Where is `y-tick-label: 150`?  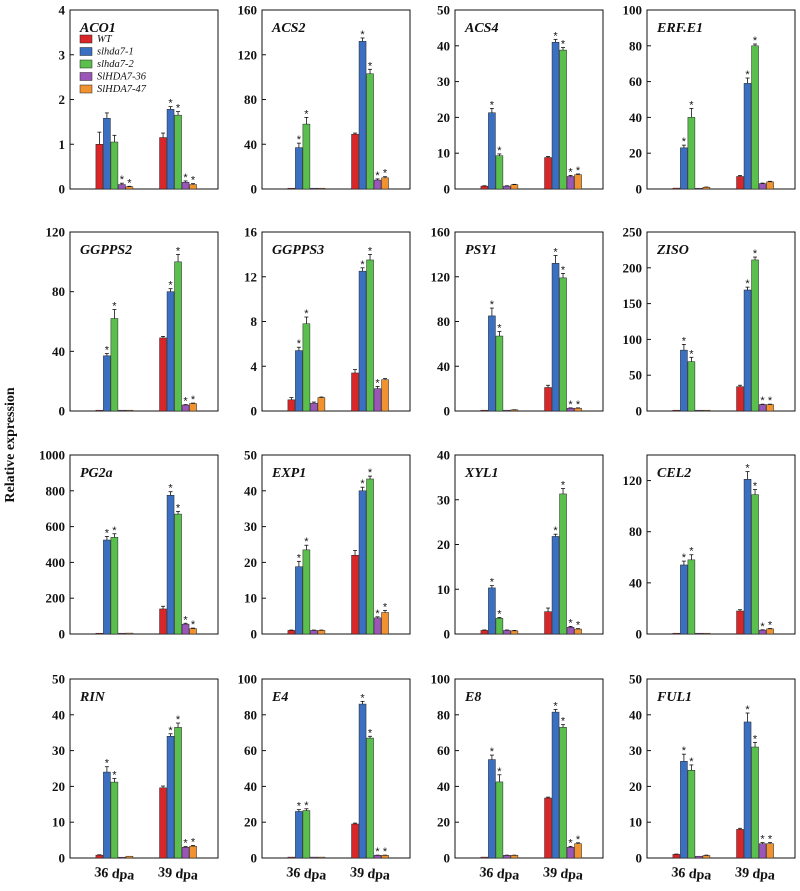 y-tick-label: 150 is located at coordinates (633, 303).